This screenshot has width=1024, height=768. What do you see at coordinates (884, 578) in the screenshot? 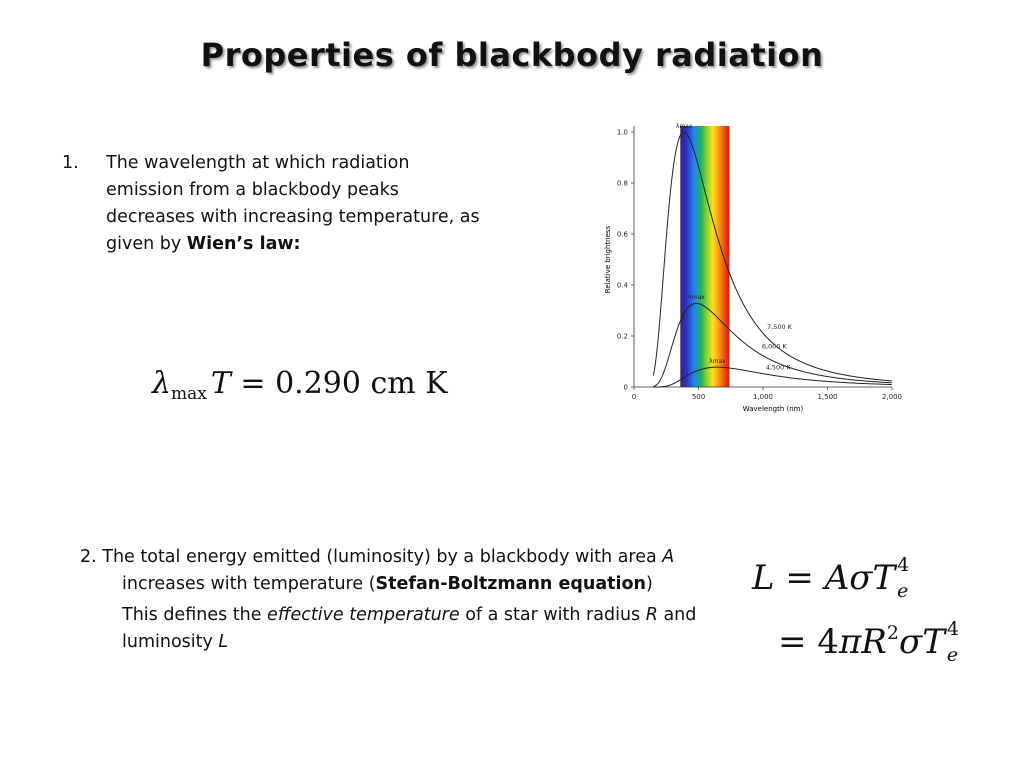
I see `eq-T: T` at bounding box center [884, 578].